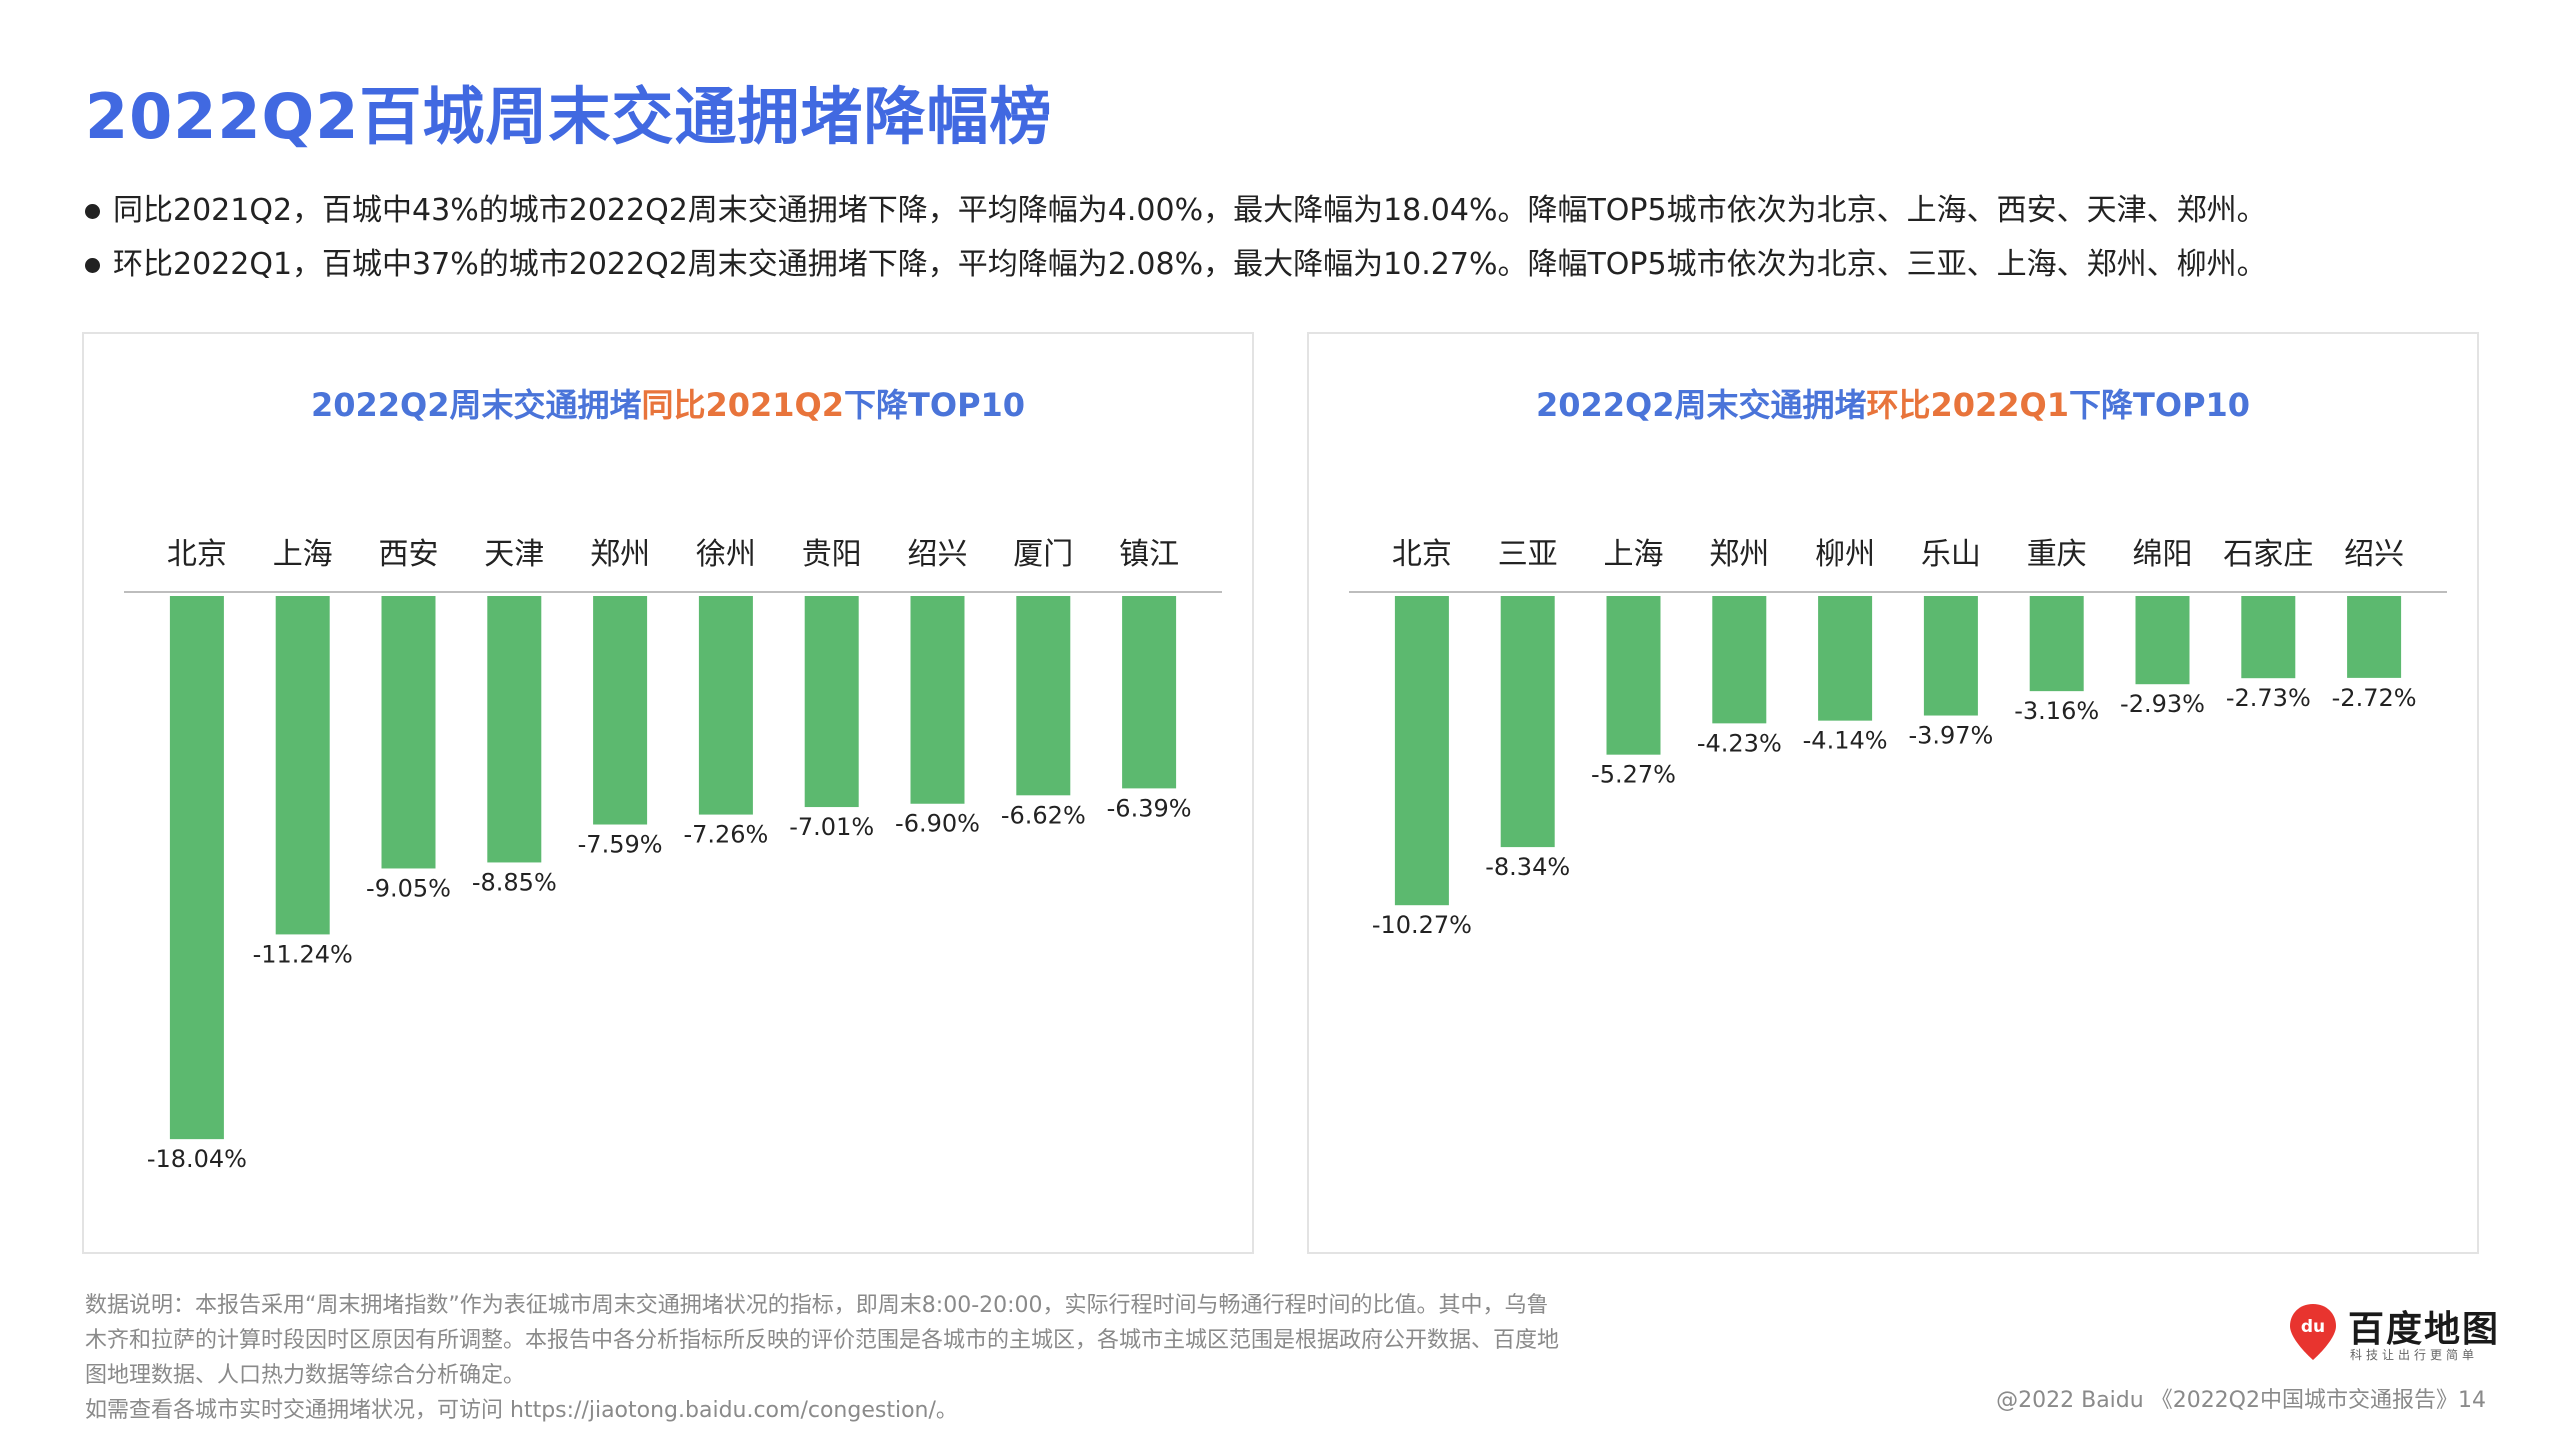  What do you see at coordinates (1950, 736) in the screenshot?
I see `data-label: -3.97%` at bounding box center [1950, 736].